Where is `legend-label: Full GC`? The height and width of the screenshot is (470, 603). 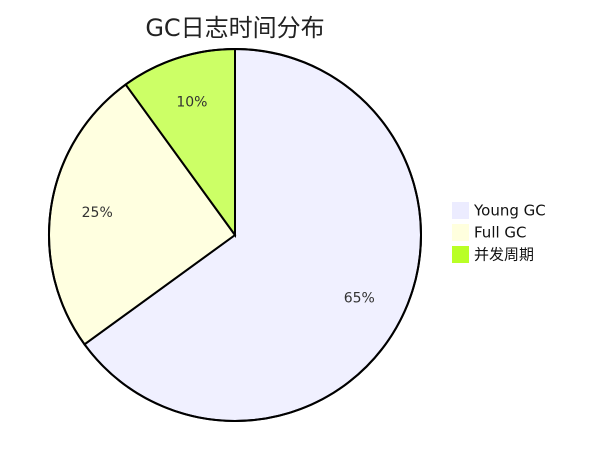 legend-label: Full GC is located at coordinates (500, 233).